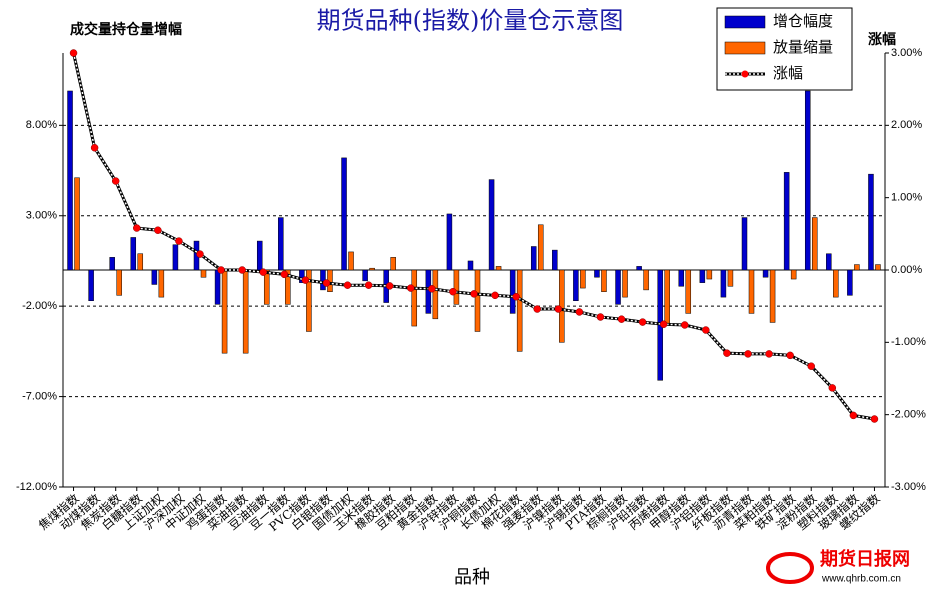  I want to click on legend-marker, so click(745, 74).